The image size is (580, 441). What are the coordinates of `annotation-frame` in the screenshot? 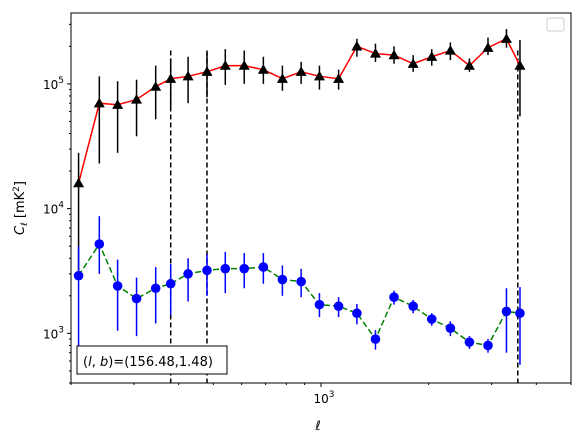 It's located at (152, 360).